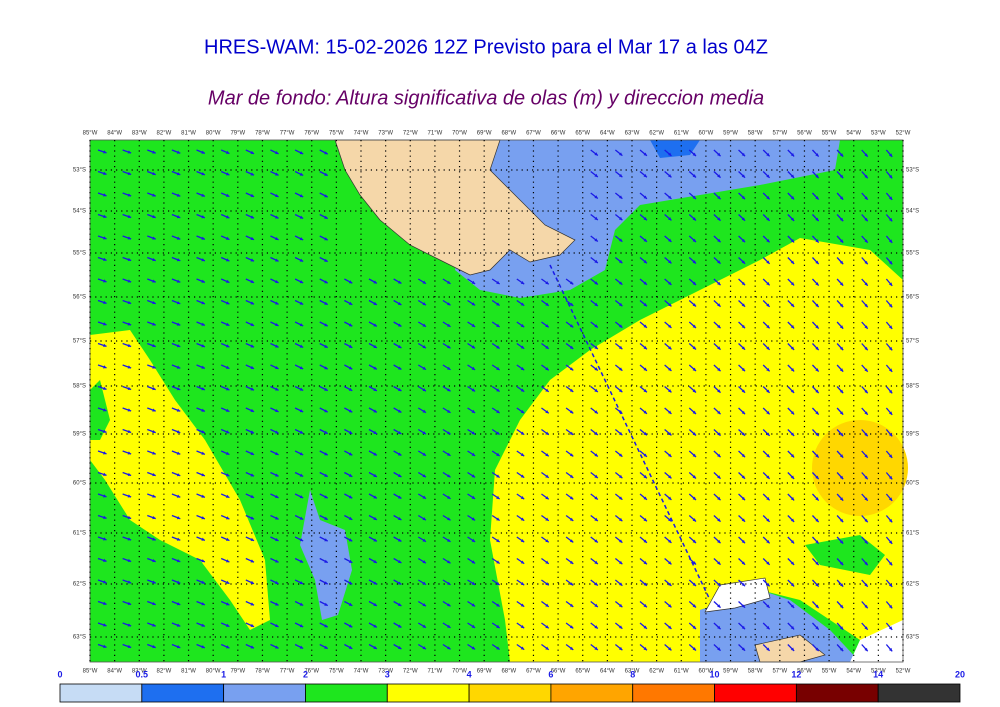 The height and width of the screenshot is (707, 1000). Describe the element at coordinates (79, 254) in the screenshot. I see `lat-label: 55°S` at that location.